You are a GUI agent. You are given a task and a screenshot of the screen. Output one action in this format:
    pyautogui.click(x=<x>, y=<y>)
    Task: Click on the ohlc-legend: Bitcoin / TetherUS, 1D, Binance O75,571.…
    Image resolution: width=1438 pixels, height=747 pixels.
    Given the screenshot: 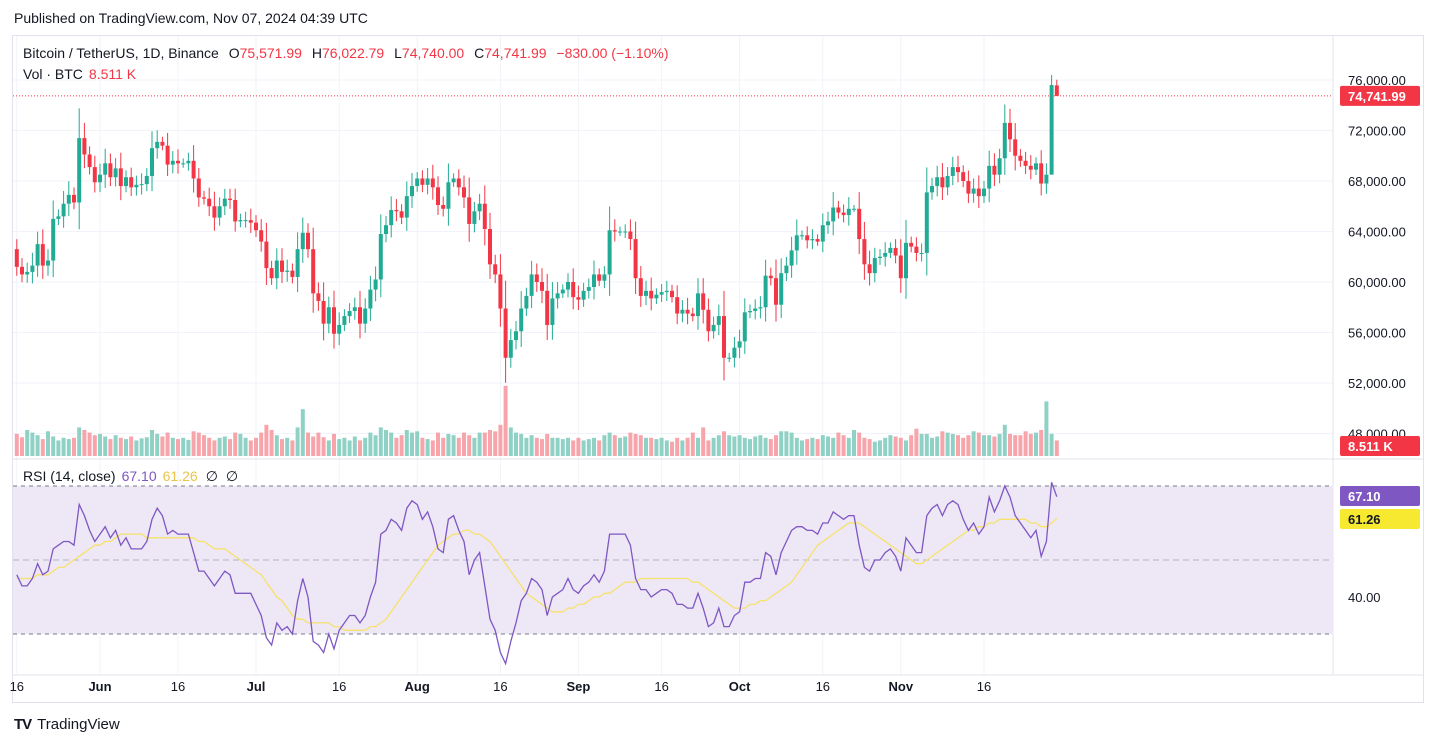 What is the action you would take?
    pyautogui.click(x=346, y=53)
    